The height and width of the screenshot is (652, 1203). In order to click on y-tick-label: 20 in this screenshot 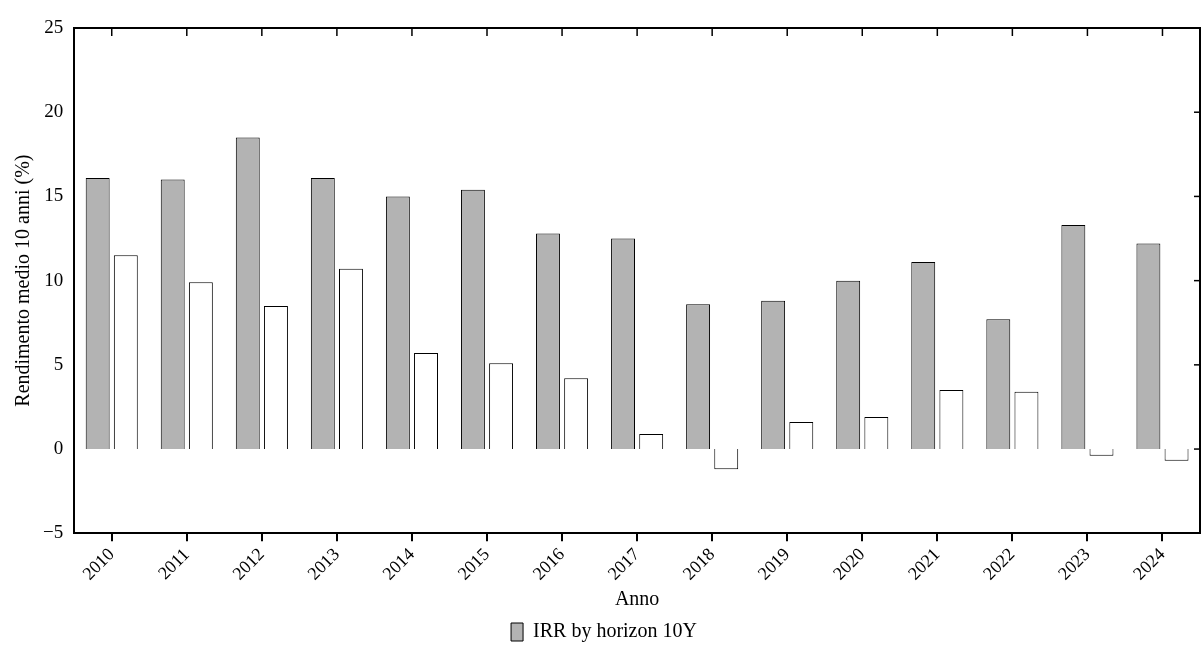, I will do `click(54, 111)`.